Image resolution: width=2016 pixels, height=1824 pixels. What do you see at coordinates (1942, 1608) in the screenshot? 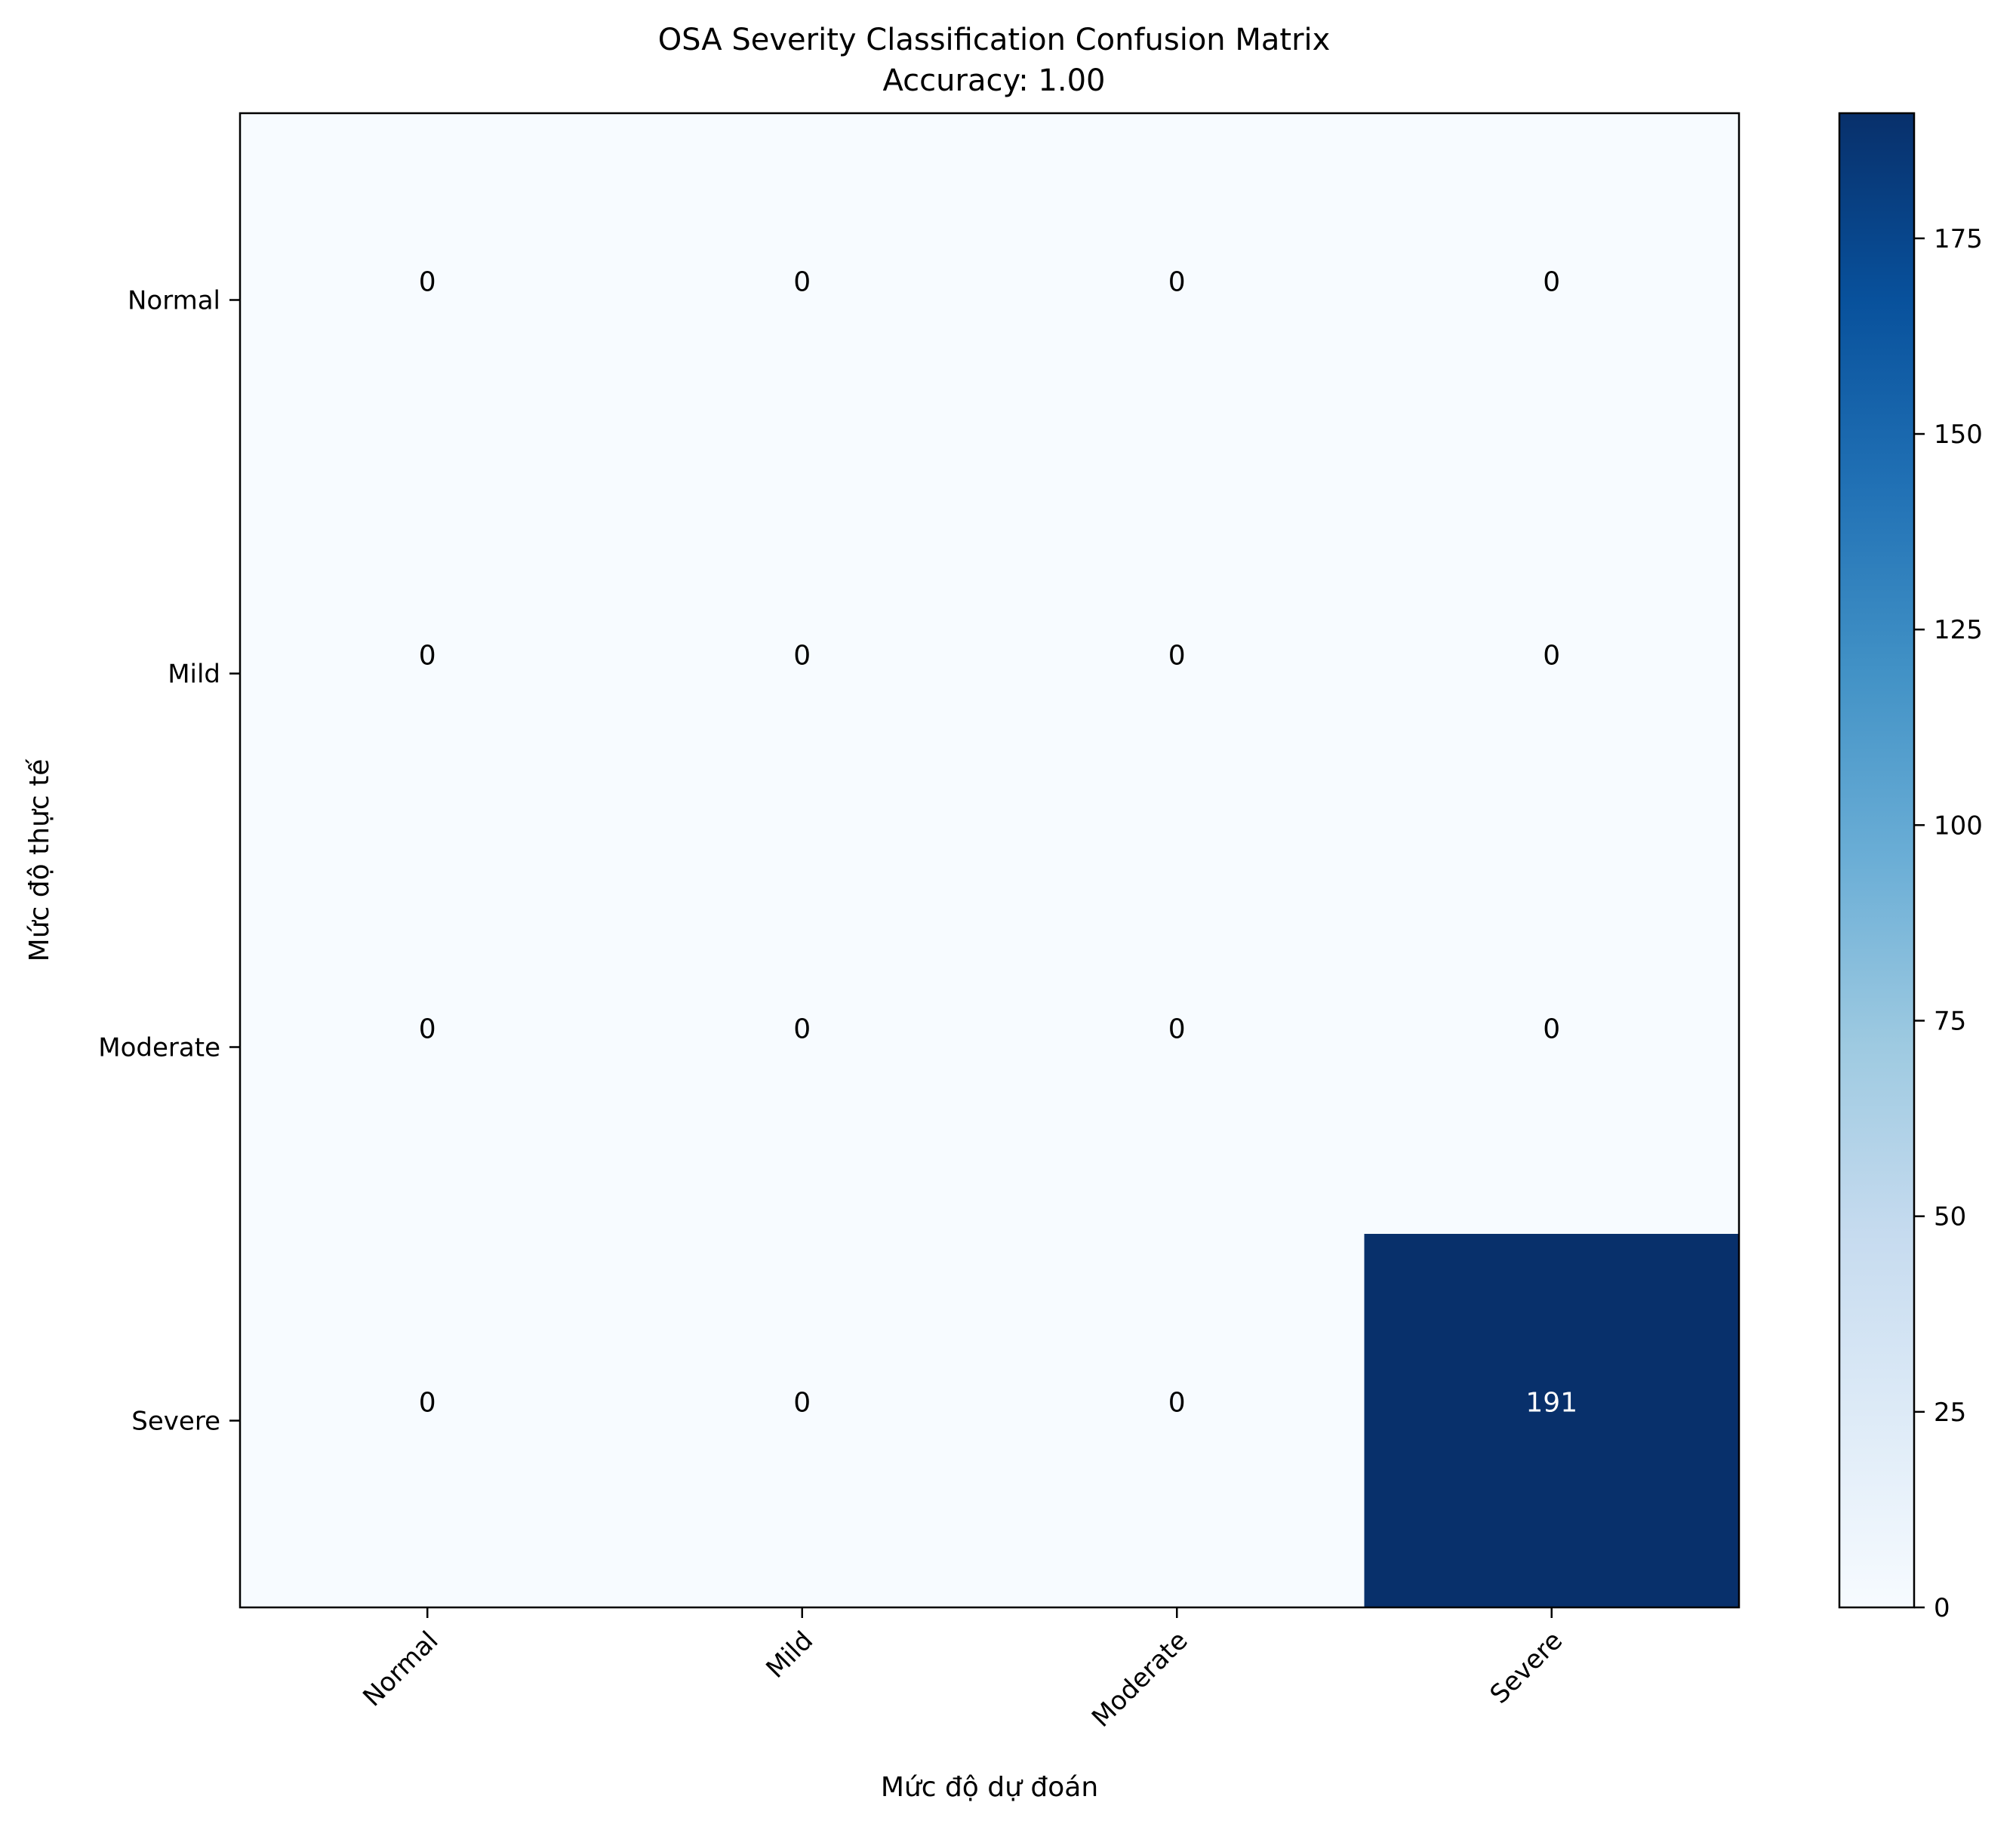
I see `colorbar-tick-label: 0` at bounding box center [1942, 1608].